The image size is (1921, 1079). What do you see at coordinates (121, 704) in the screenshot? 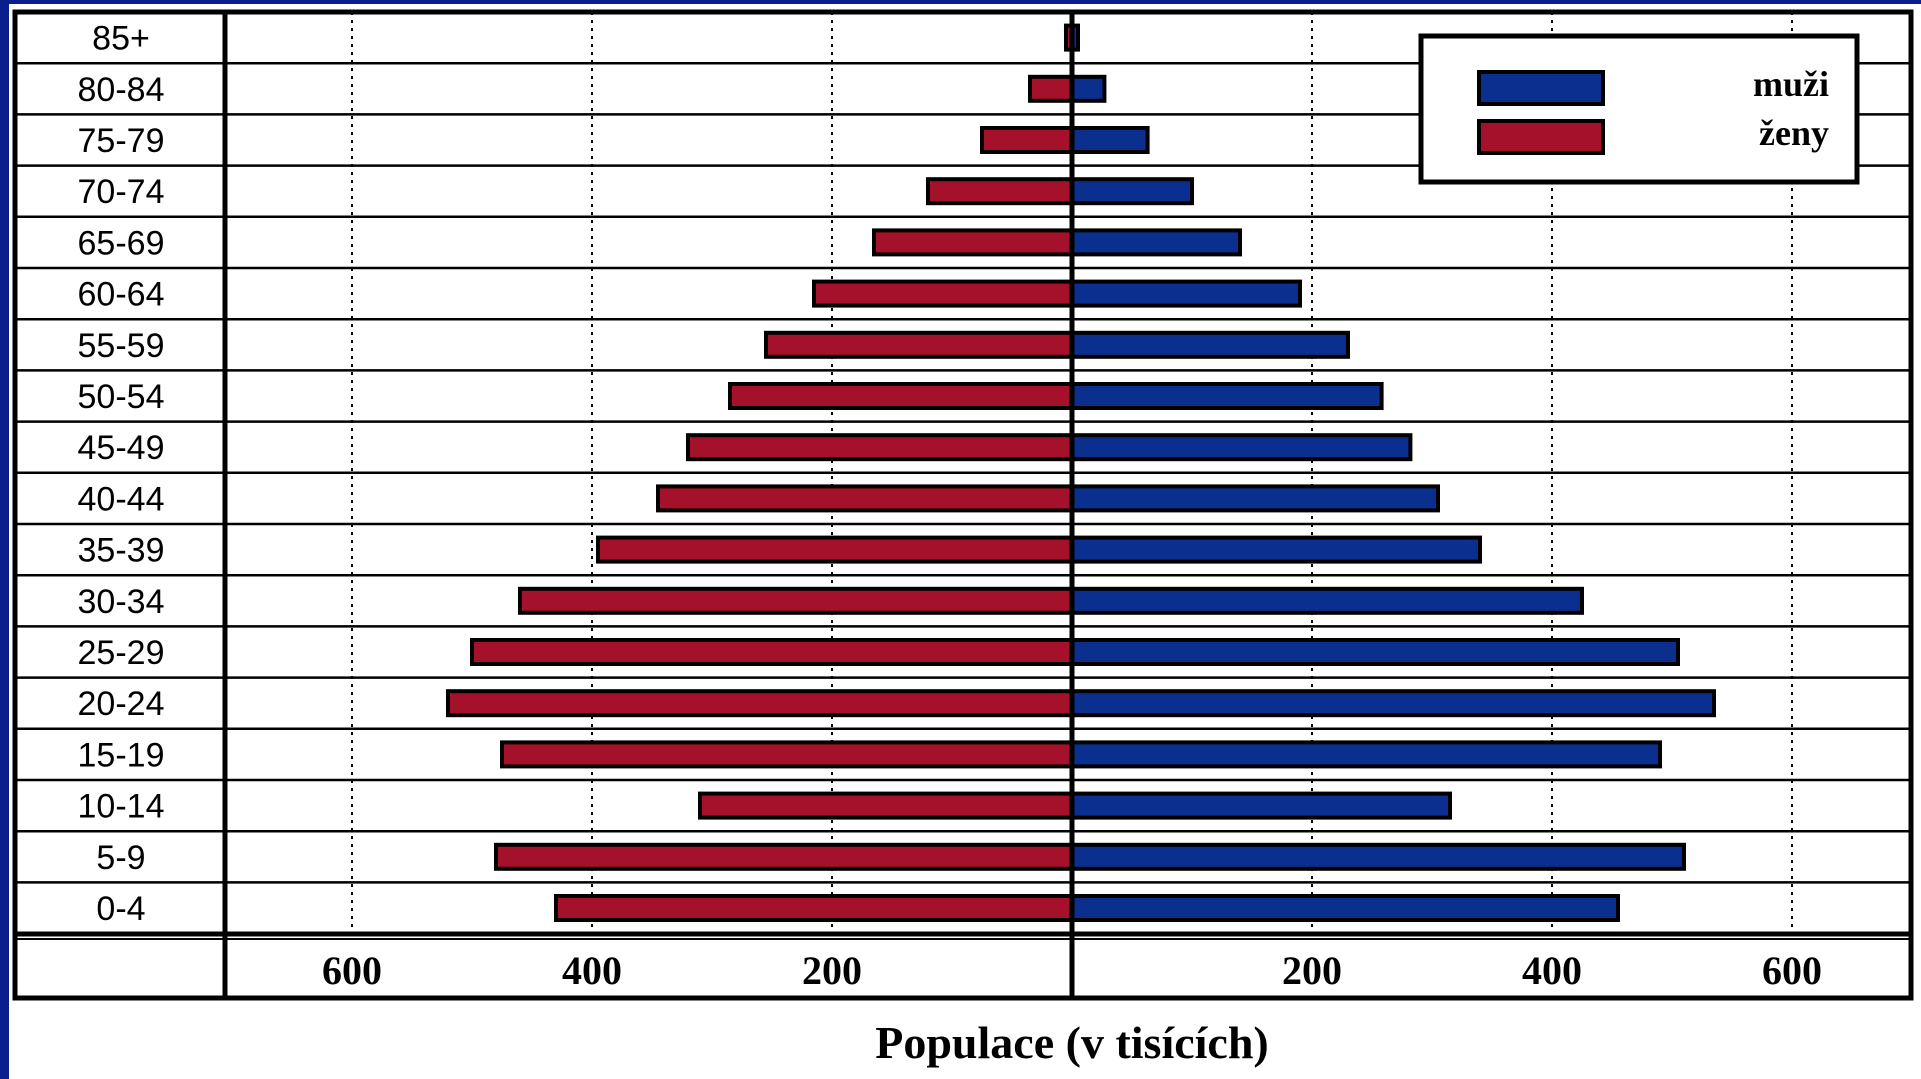
I see `age-group-label: 20-24` at bounding box center [121, 704].